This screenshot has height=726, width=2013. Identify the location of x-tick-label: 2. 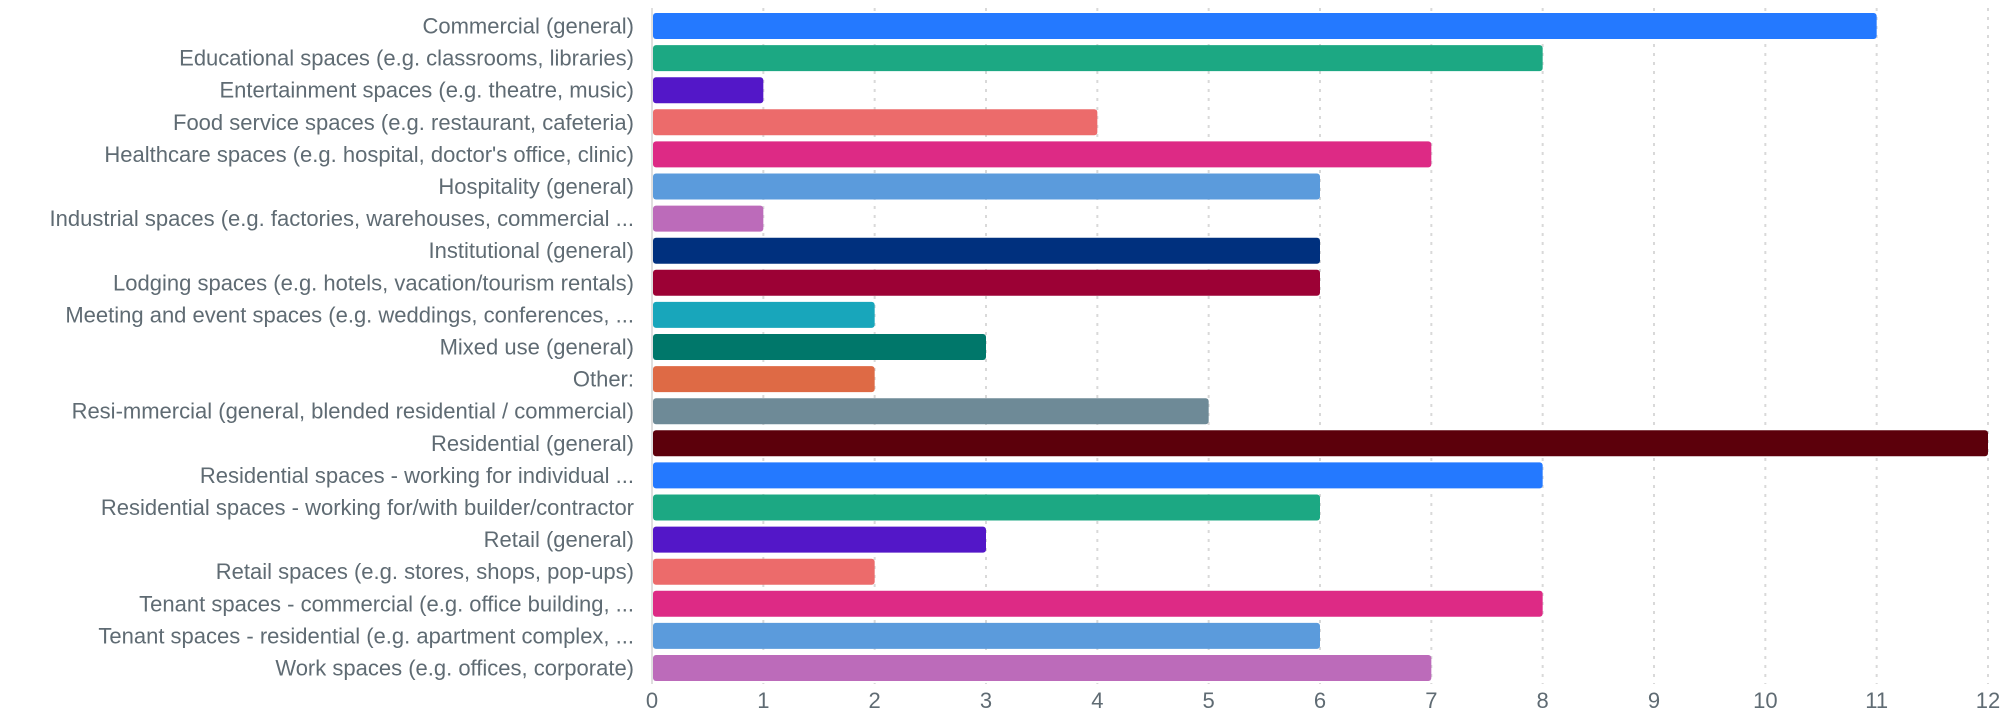
(875, 700).